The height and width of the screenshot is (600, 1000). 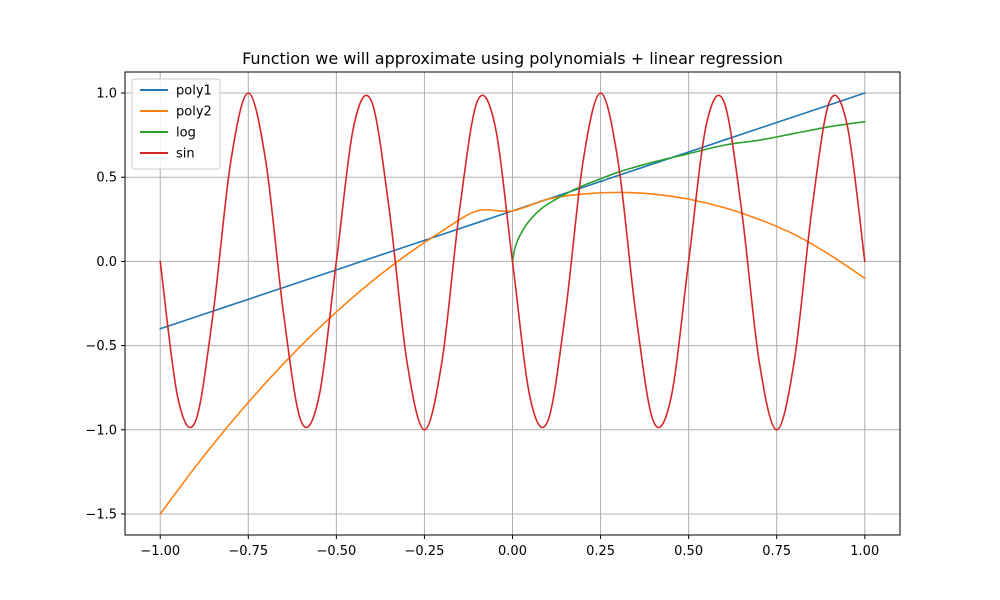 What do you see at coordinates (688, 551) in the screenshot?
I see `x-tick-label: 0.50` at bounding box center [688, 551].